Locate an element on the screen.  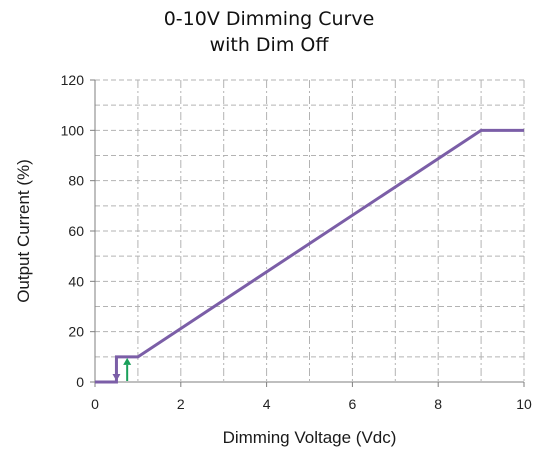
x-tick-label: 6 is located at coordinates (353, 404).